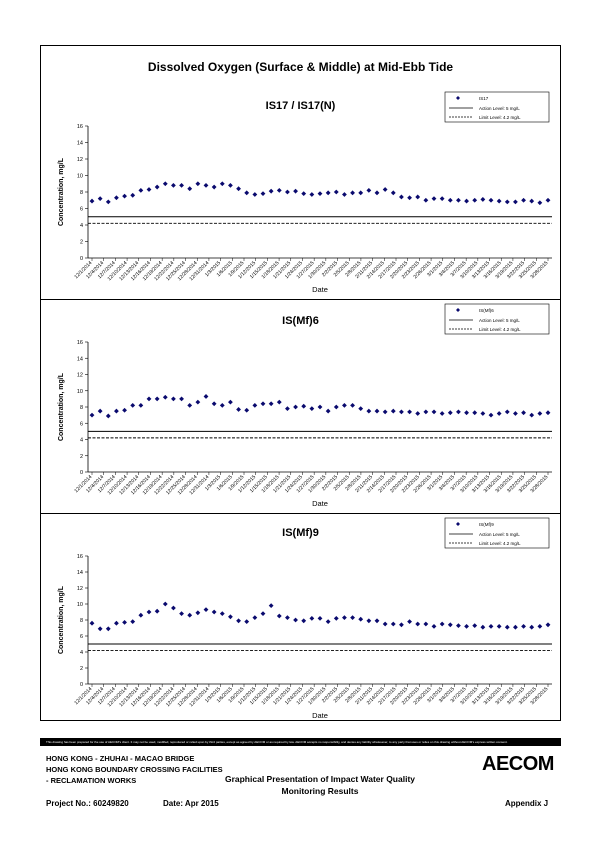 The image size is (601, 850). Describe the element at coordinates (80, 343) in the screenshot. I see `y-tick-label: 16` at that location.